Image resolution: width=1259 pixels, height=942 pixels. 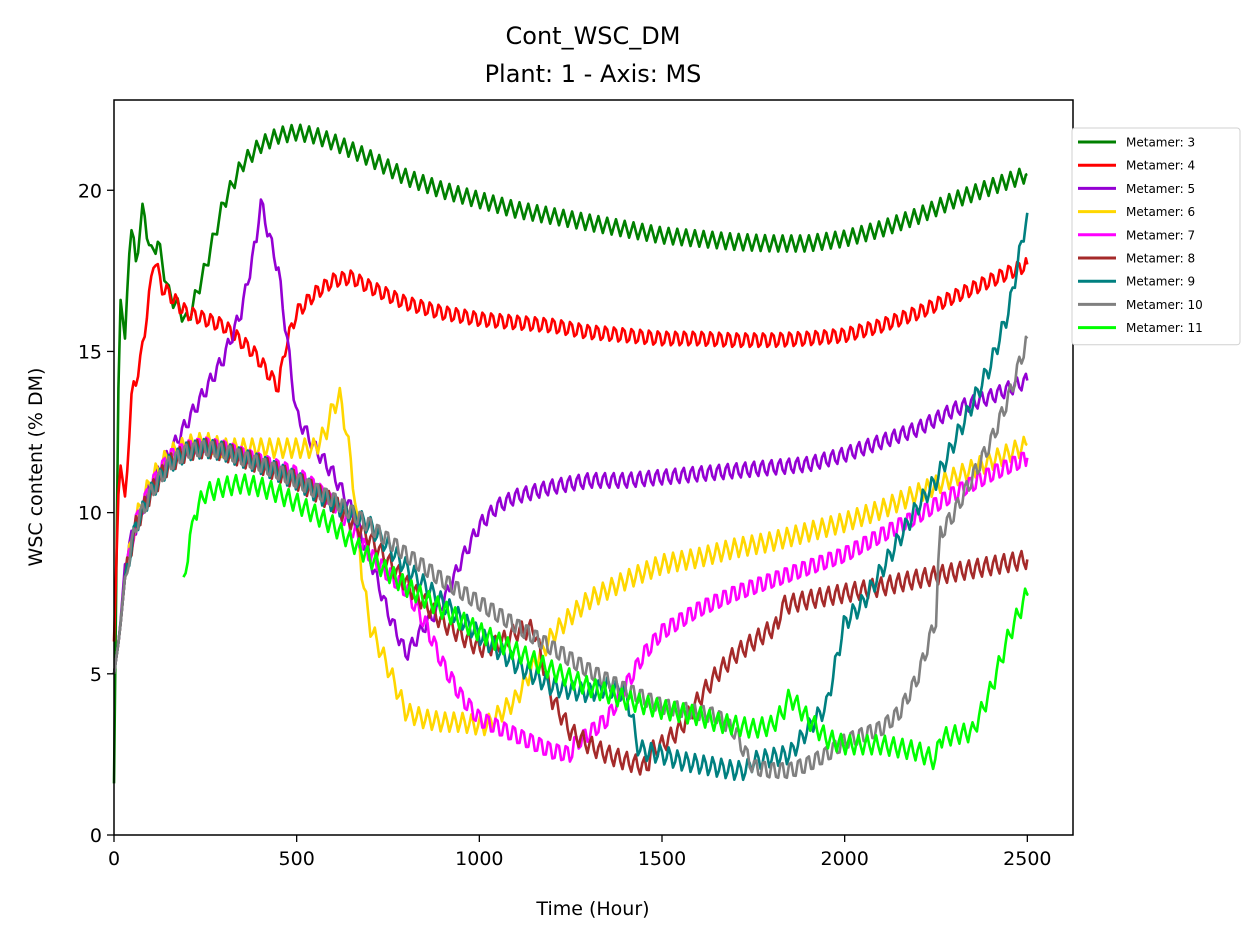 I want to click on x-axis: 0 500 1000 1500 2000 2500, so click(x=580, y=852).